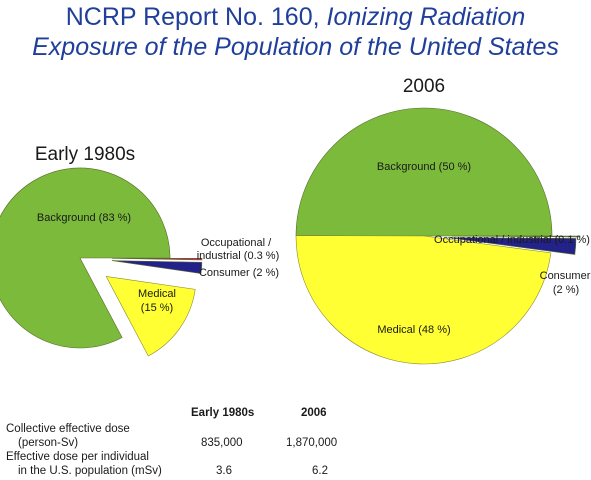 Image resolution: width=591 pixels, height=480 pixels. What do you see at coordinates (512, 240) in the screenshot?
I see `pie2-occupational-label: Occupational / industrial (0.1 %)` at bounding box center [512, 240].